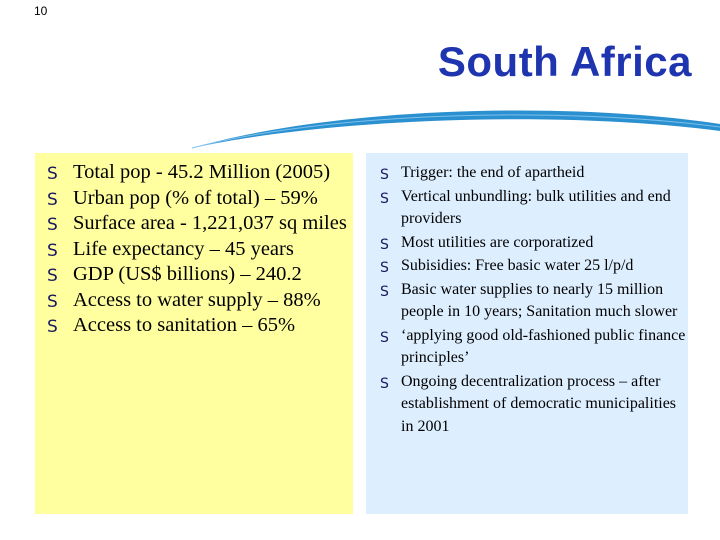  Describe the element at coordinates (198, 301) in the screenshot. I see `list-item: S Access to water supply – 88%` at that location.